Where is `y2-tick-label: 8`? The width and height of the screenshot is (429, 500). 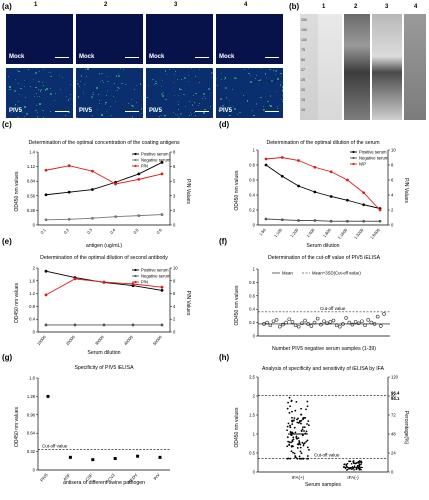 y2-tick-label: 8 is located at coordinates (174, 280).